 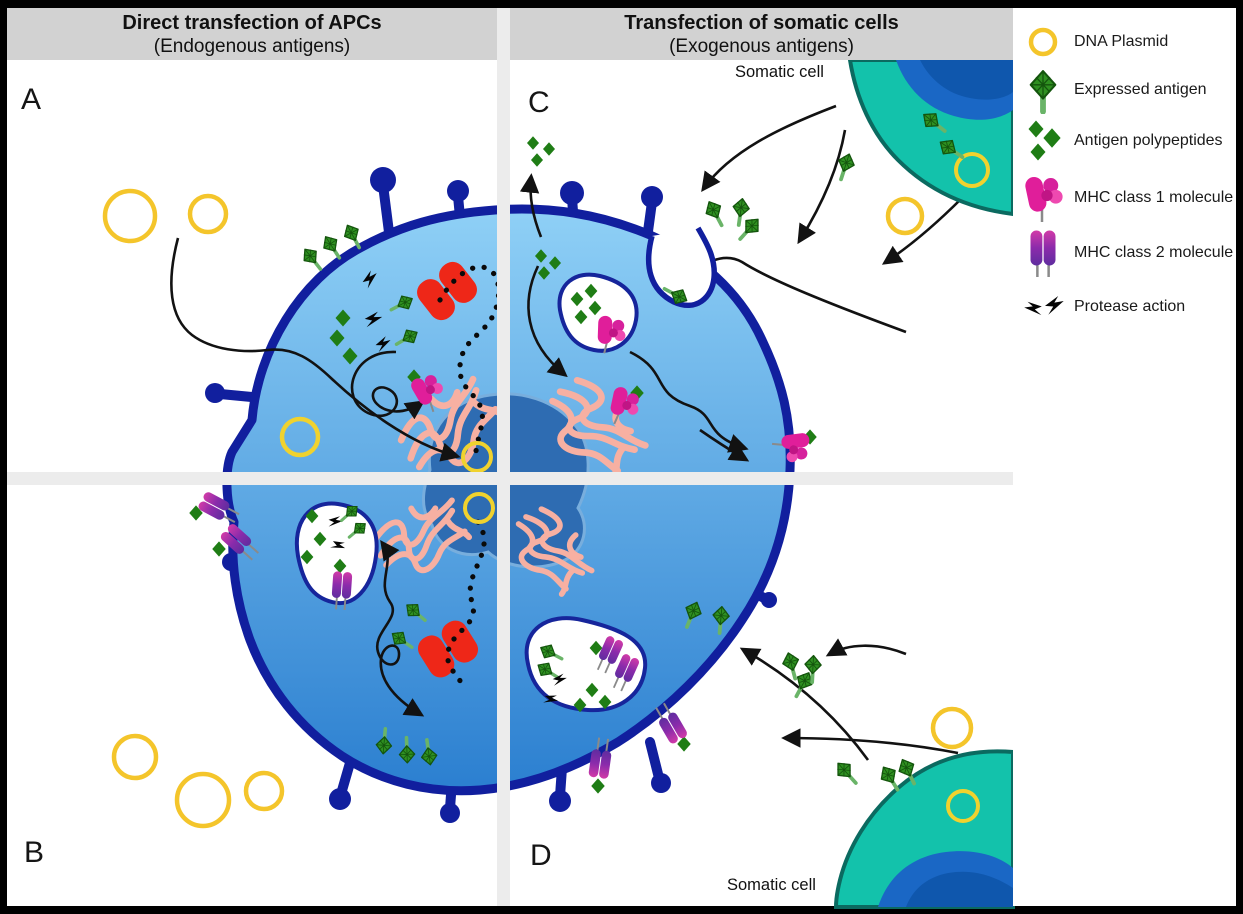 I want to click on er-to-membrane-arrow-c, so click(x=689, y=401).